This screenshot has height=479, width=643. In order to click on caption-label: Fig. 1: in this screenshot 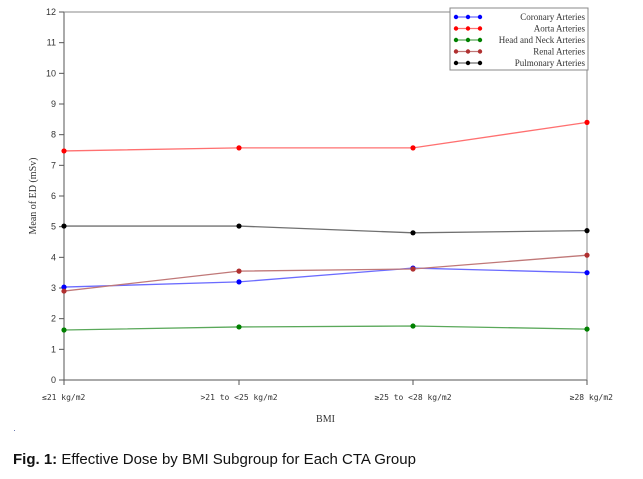, I will do `click(35, 459)`.